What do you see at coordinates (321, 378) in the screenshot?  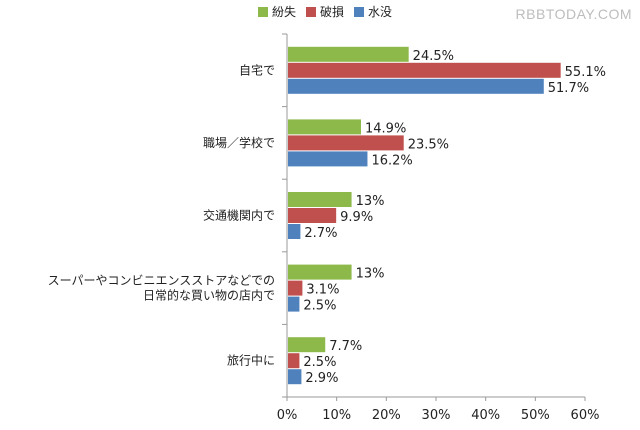 I see `data-label: 2.9%` at bounding box center [321, 378].